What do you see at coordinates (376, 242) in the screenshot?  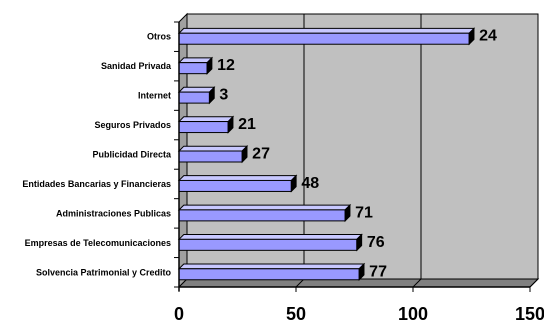 I see `value-label: 76` at bounding box center [376, 242].